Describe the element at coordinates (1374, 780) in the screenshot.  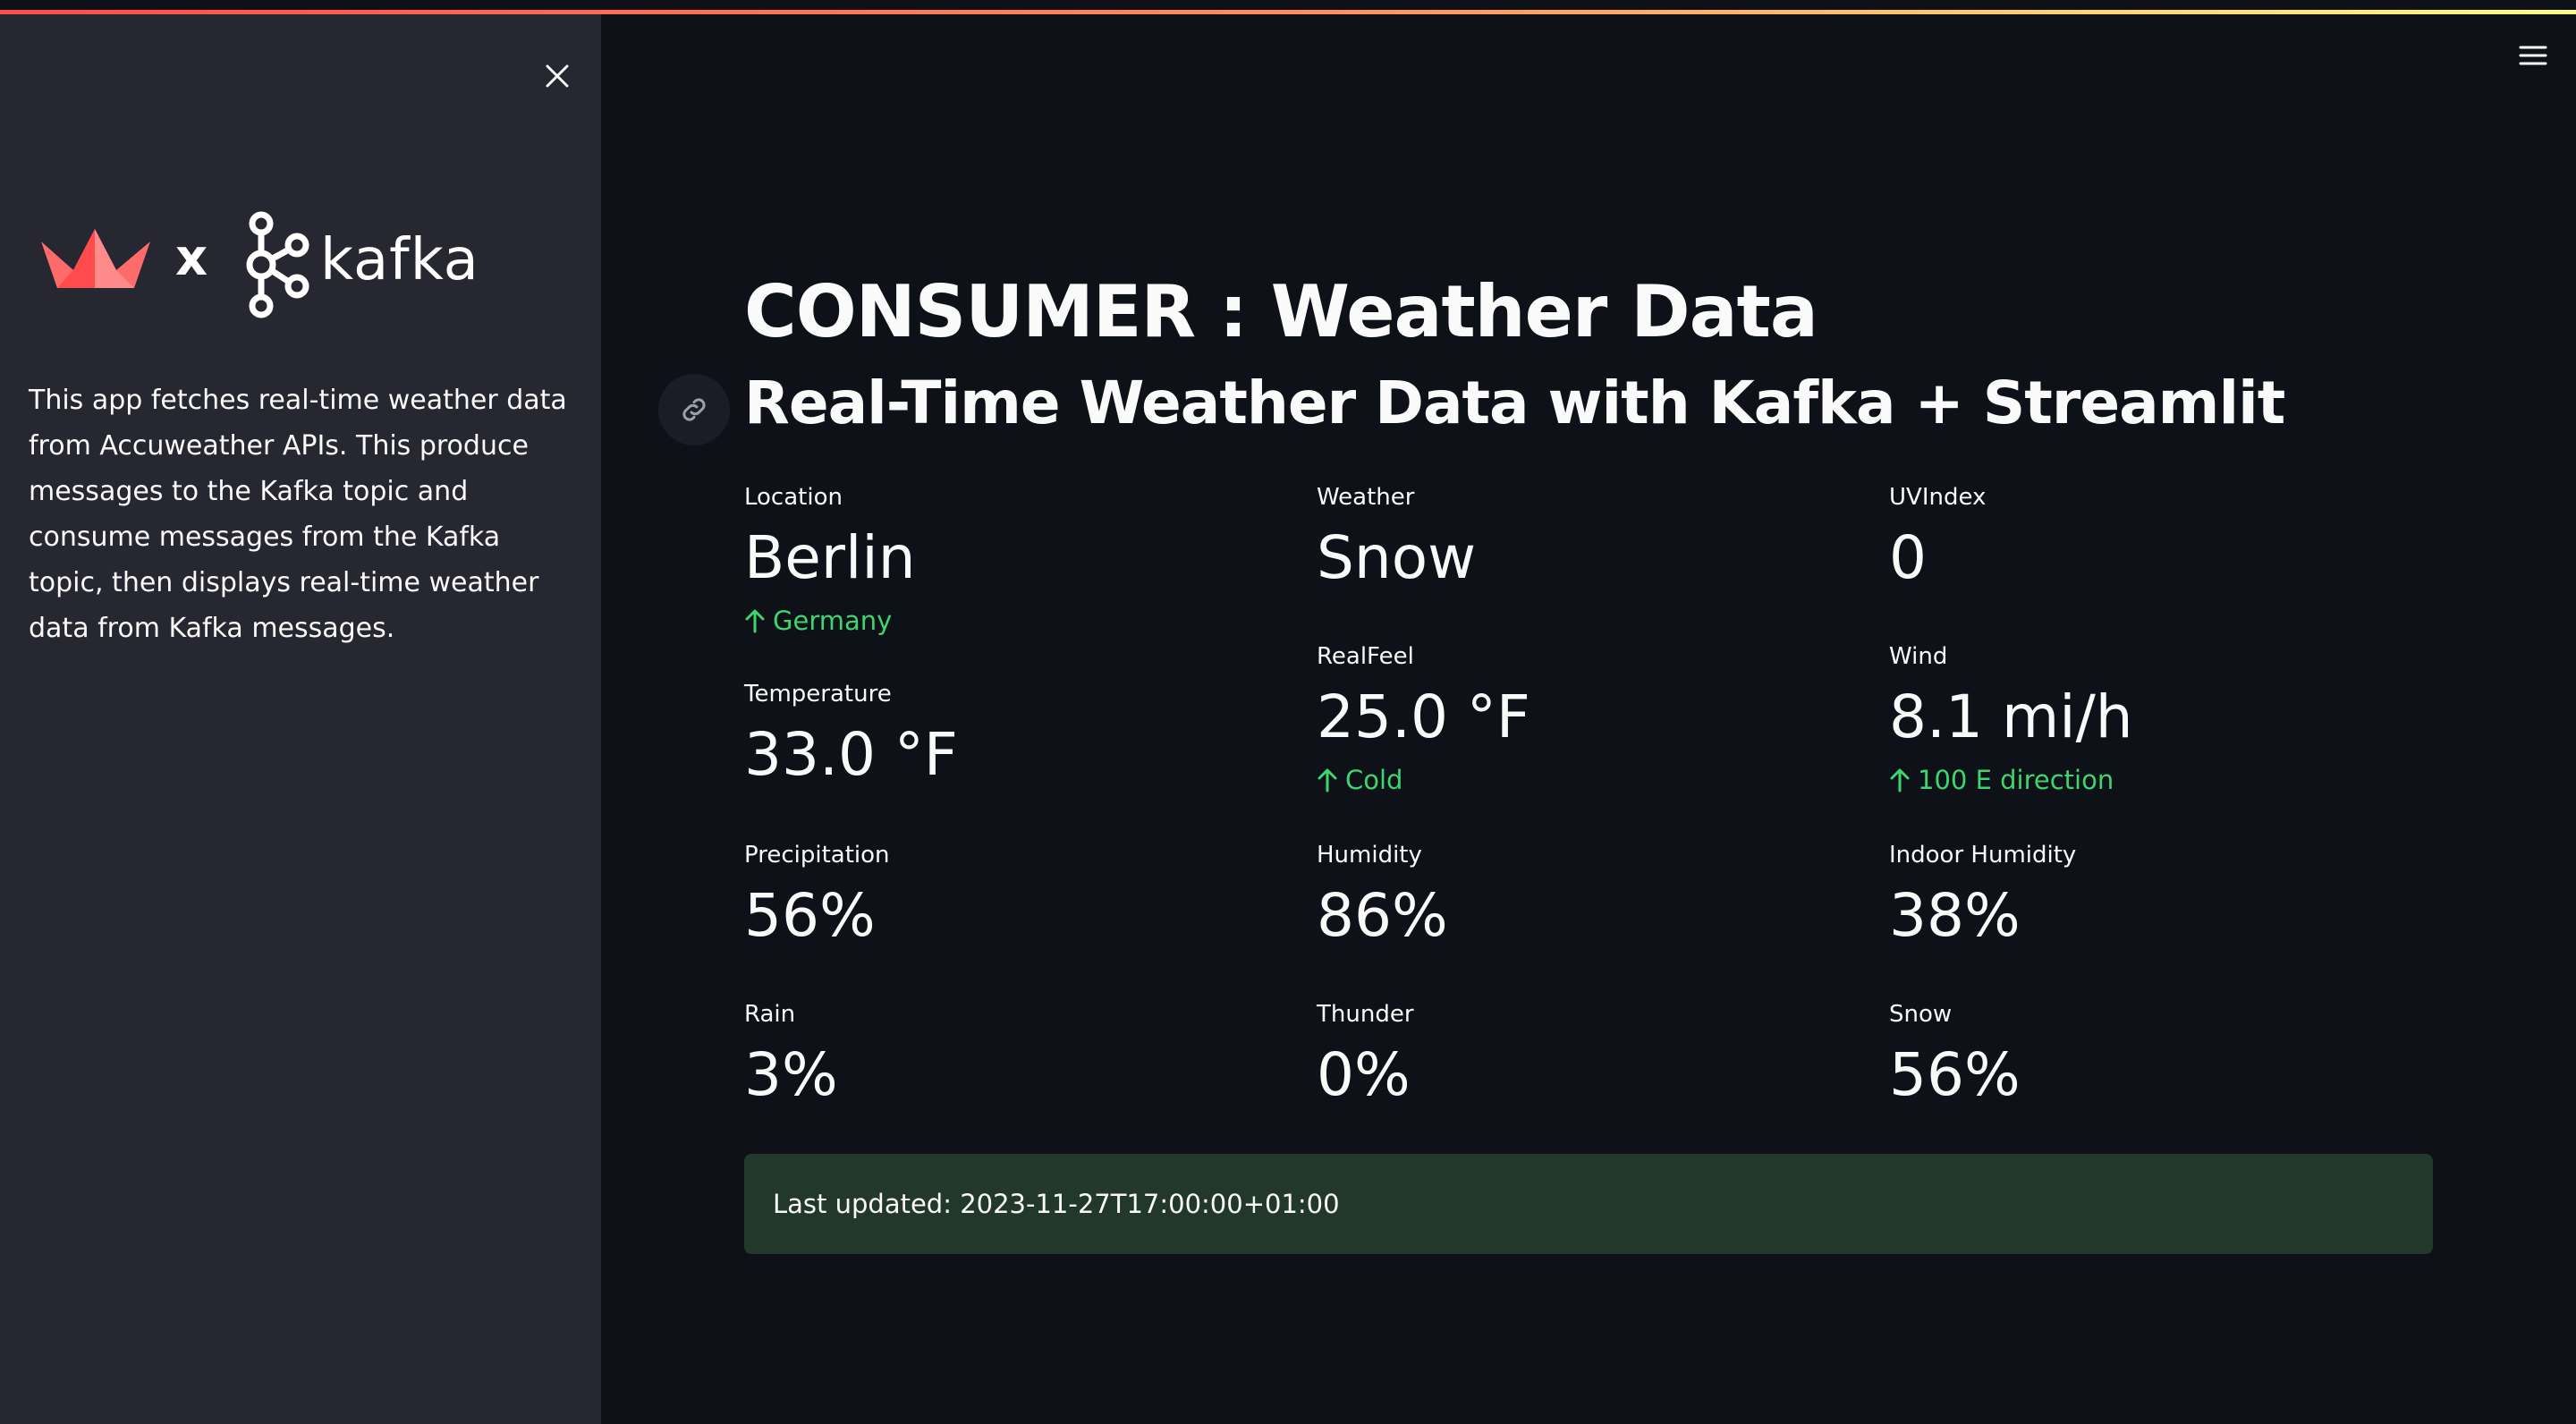
I see `metric-delta-text: Cold` at that location.